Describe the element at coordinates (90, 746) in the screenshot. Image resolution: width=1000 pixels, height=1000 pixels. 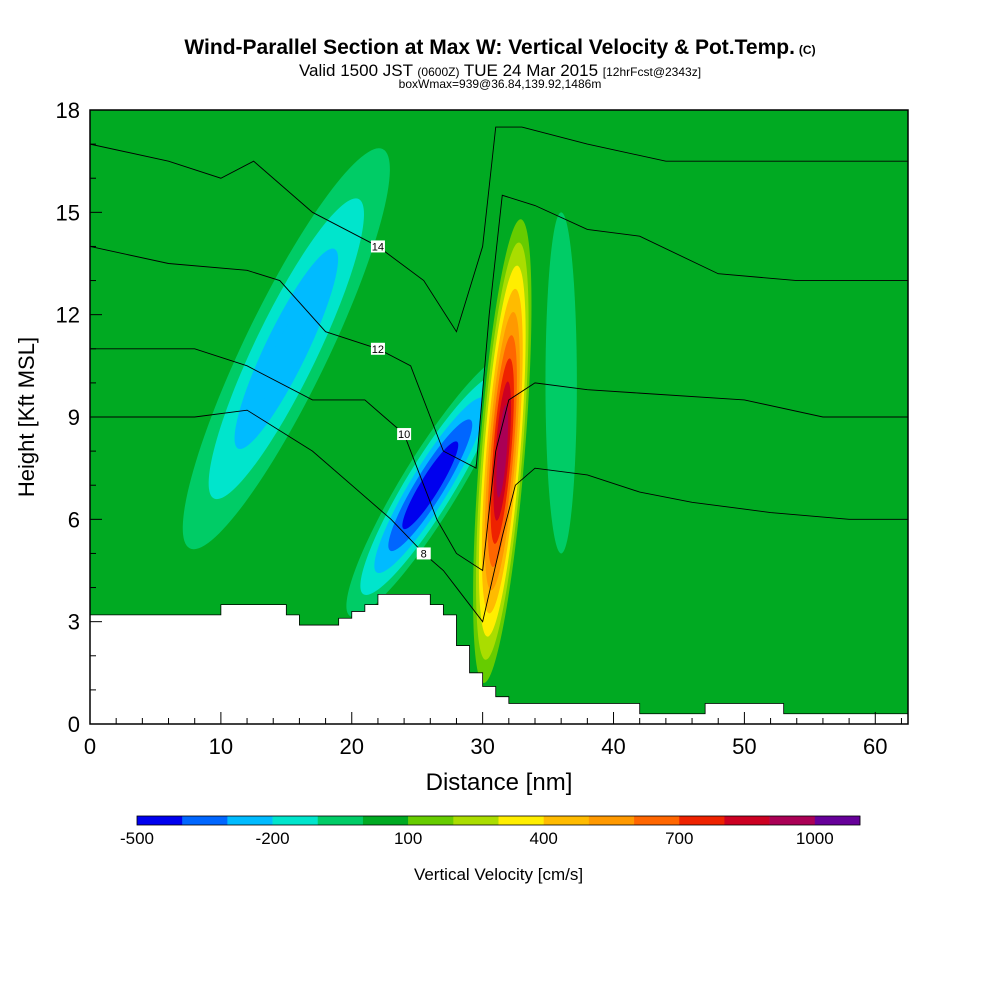
I see `x-tick-label: 0` at that location.